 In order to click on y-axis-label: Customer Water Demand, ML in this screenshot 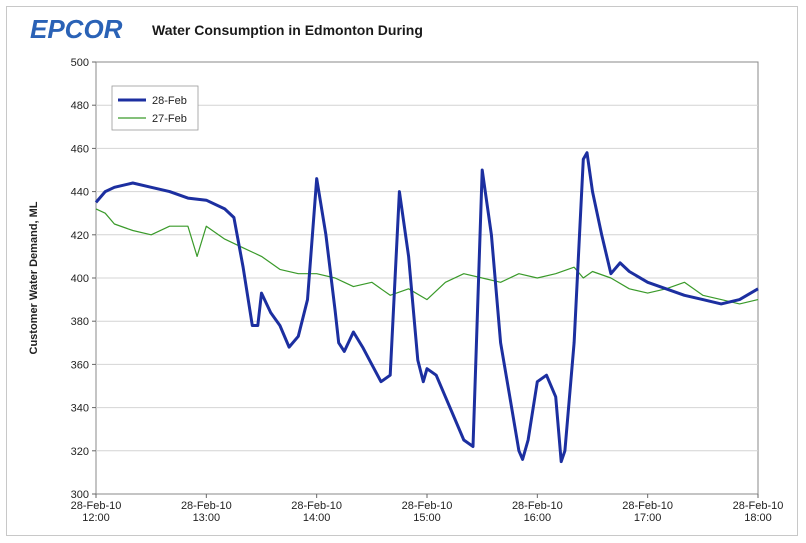, I will do `click(34, 277)`.